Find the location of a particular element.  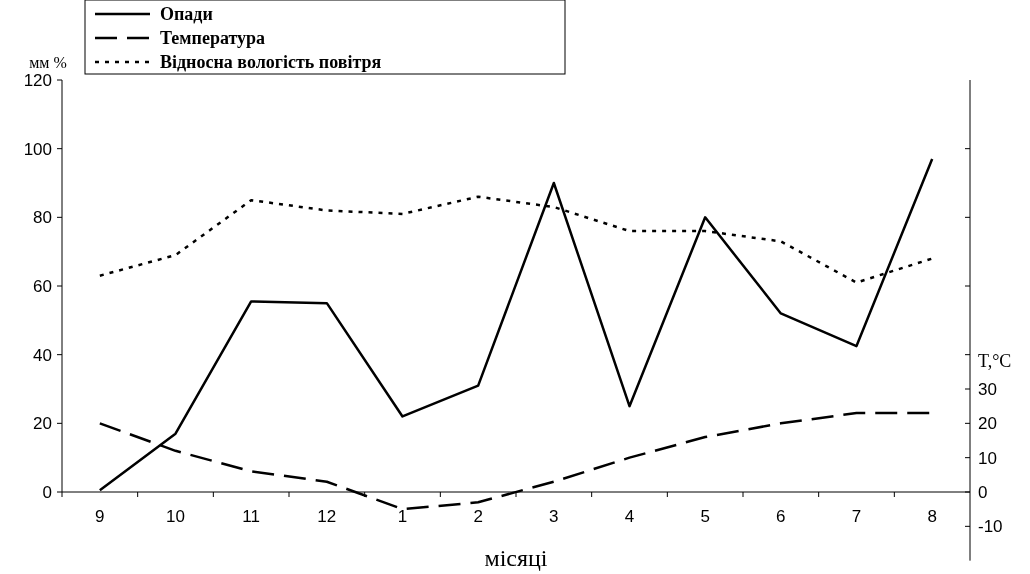

x-tick-label: 9 is located at coordinates (100, 516).